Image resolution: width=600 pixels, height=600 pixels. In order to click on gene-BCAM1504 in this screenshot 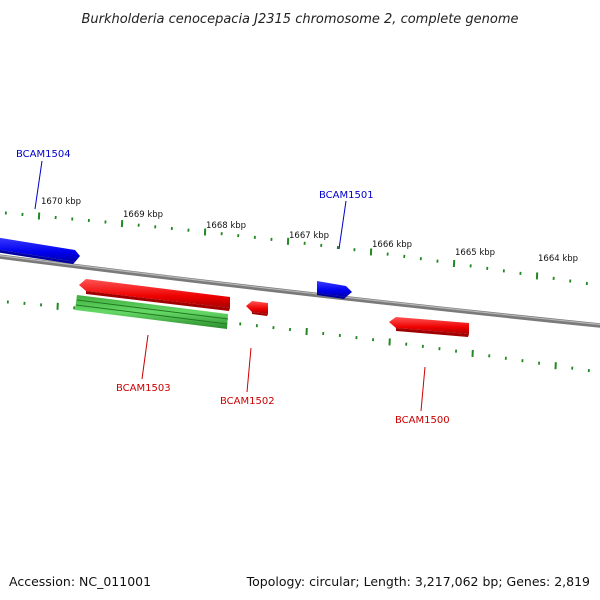, I will do `click(40, 250)`.